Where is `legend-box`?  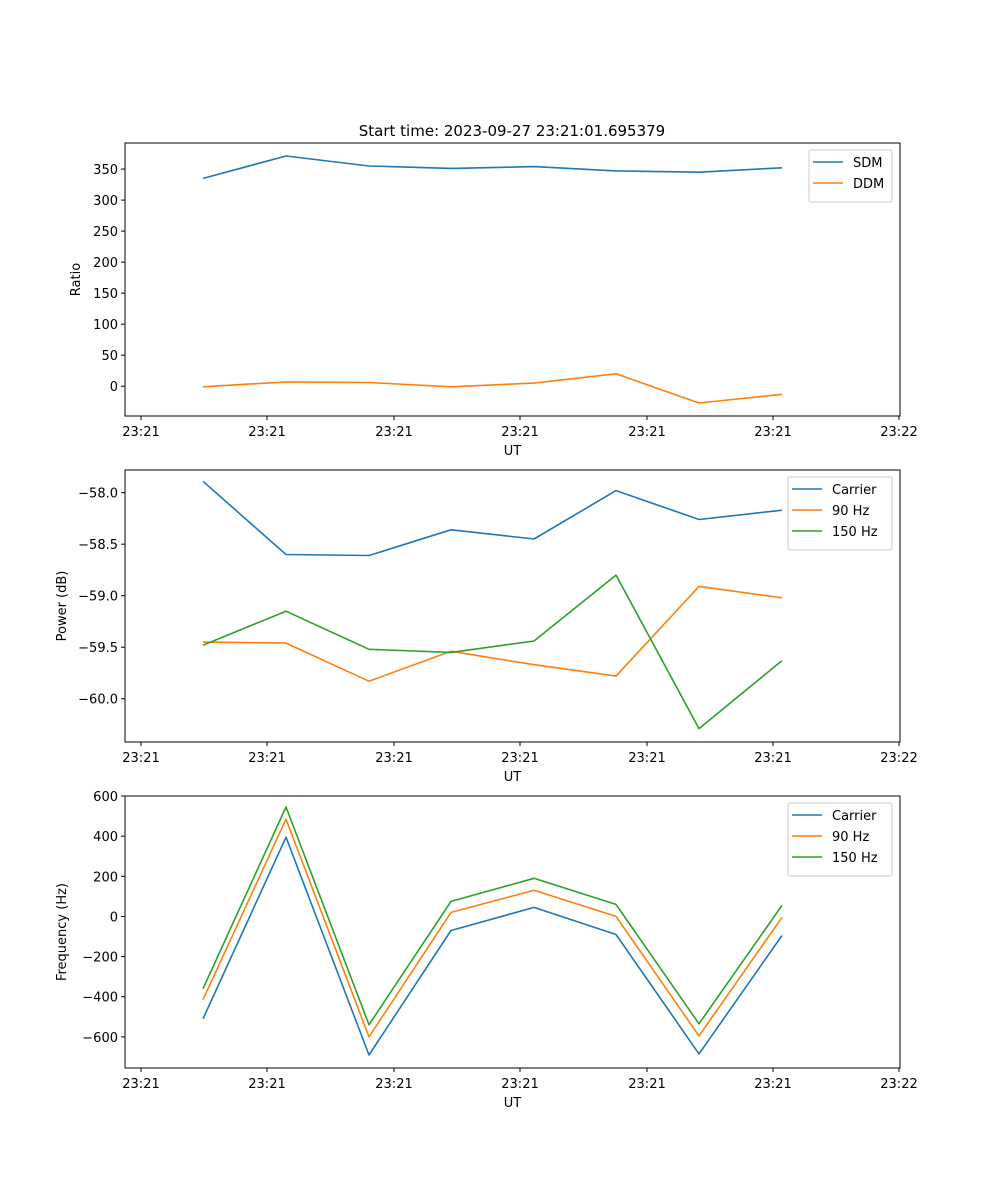 legend-box is located at coordinates (850, 176).